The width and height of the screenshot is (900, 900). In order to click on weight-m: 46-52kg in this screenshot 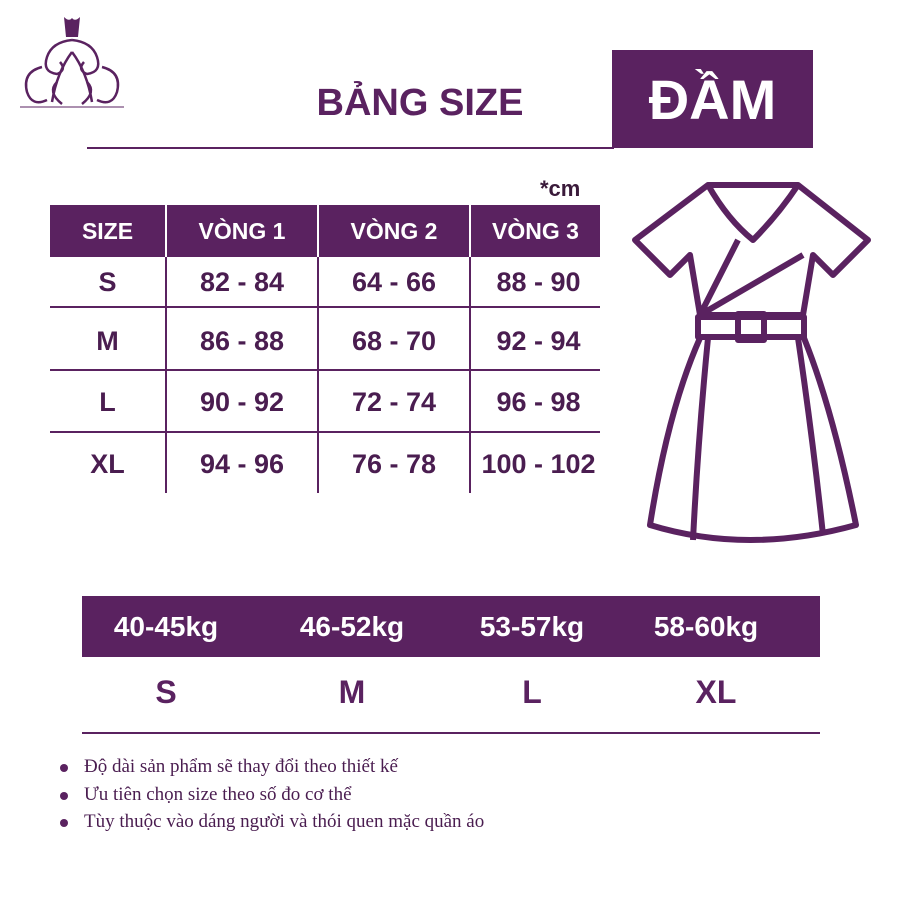, I will do `click(352, 626)`.